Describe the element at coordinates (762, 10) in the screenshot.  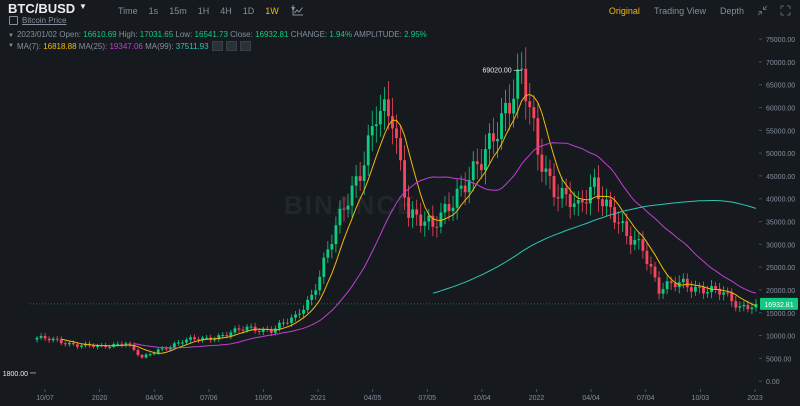
I see `collapse-icon` at that location.